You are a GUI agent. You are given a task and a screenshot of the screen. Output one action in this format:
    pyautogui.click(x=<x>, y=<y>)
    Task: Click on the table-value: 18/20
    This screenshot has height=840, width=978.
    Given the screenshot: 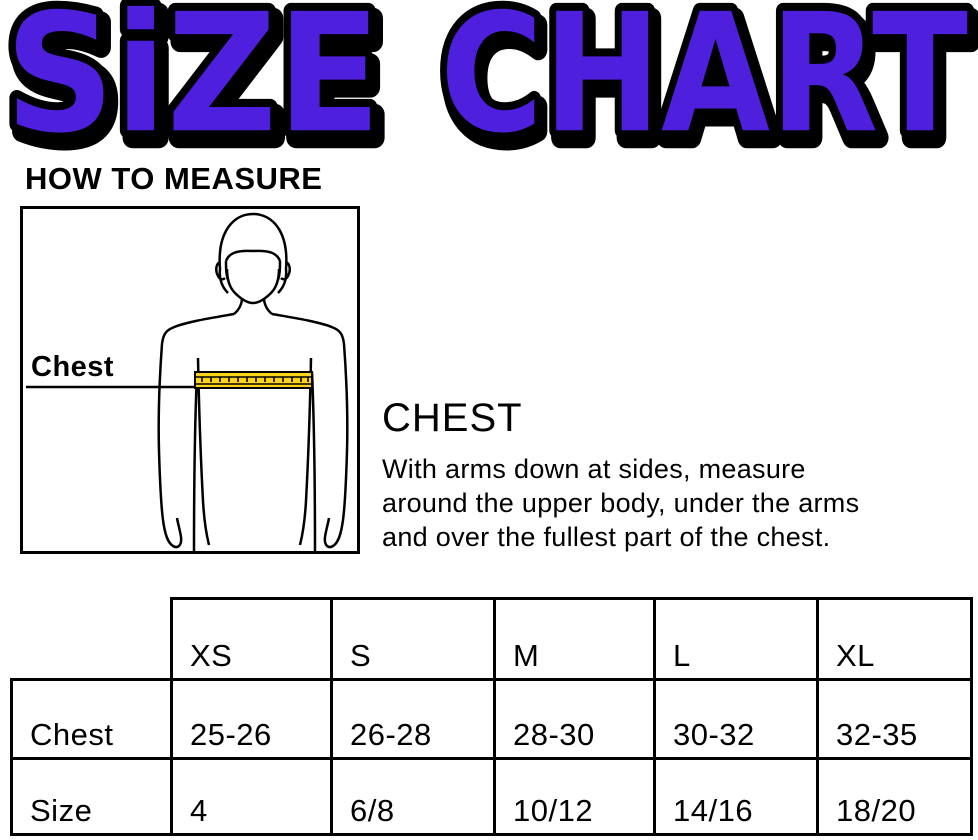 What is the action you would take?
    pyautogui.click(x=876, y=810)
    